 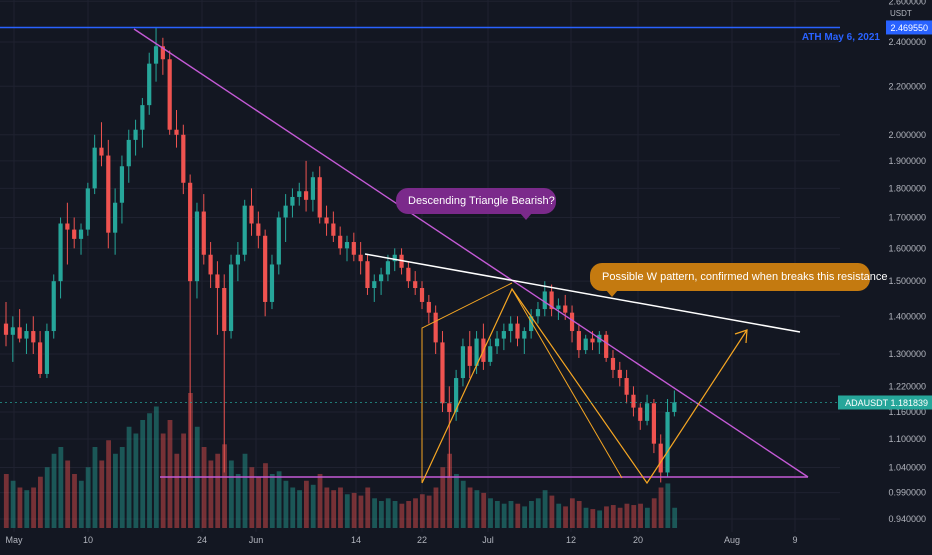 I want to click on descending-triangle-note: Descending Triangle Bearish?, so click(x=476, y=201).